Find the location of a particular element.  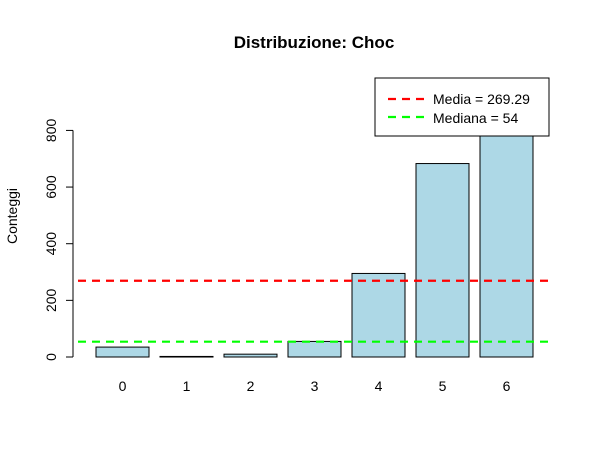

legend-box is located at coordinates (462, 107).